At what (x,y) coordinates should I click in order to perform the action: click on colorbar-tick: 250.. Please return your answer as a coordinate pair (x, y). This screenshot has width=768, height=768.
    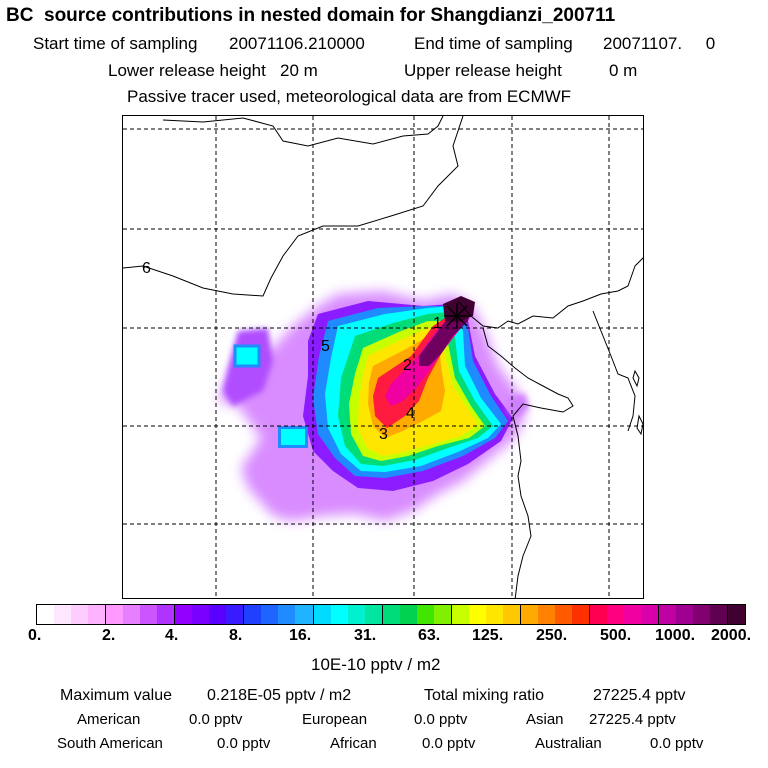
    Looking at the image, I should click on (552, 635).